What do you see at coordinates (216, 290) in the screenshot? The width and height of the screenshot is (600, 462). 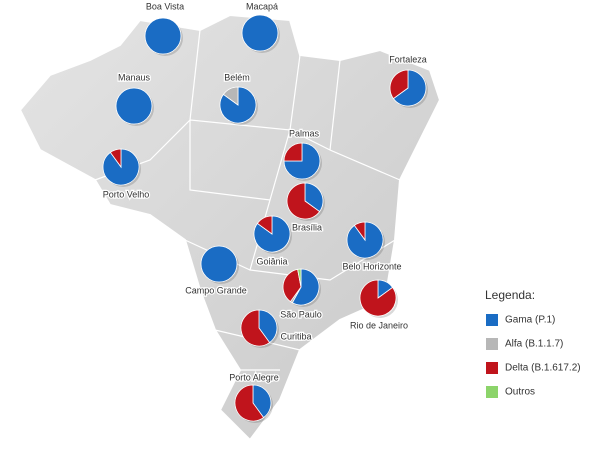 I see `city-label: Campo Grande` at bounding box center [216, 290].